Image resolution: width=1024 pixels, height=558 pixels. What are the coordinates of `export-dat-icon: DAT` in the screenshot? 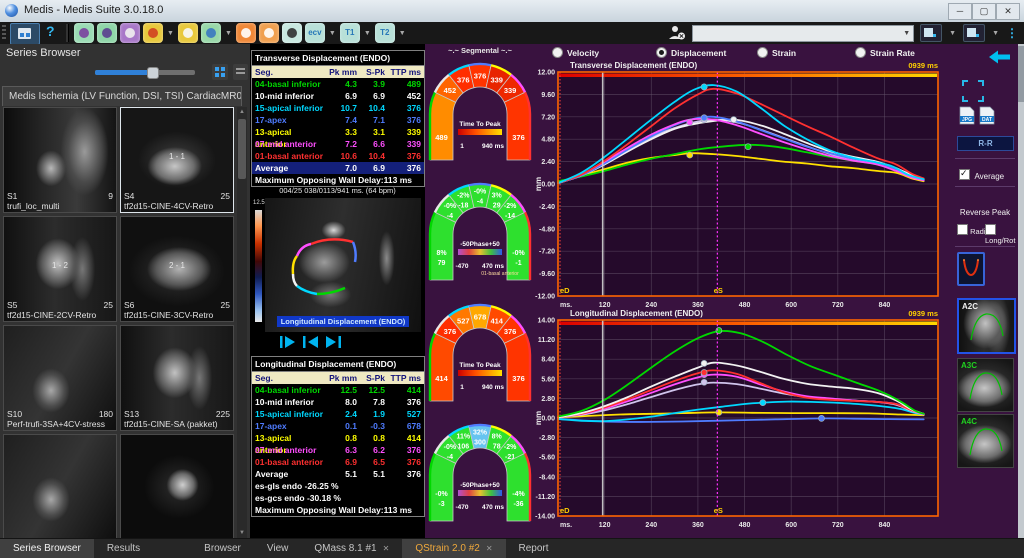 It's located at (987, 115).